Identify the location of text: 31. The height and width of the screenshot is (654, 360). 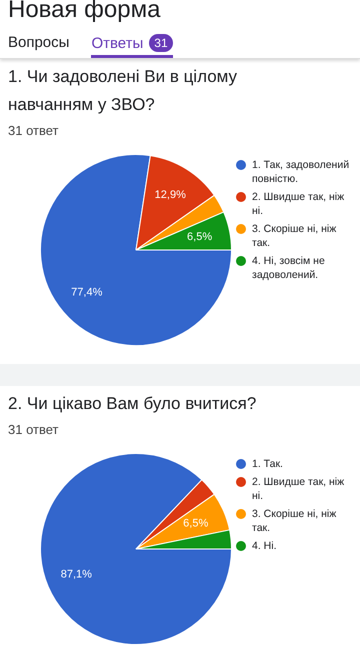
(161, 43).